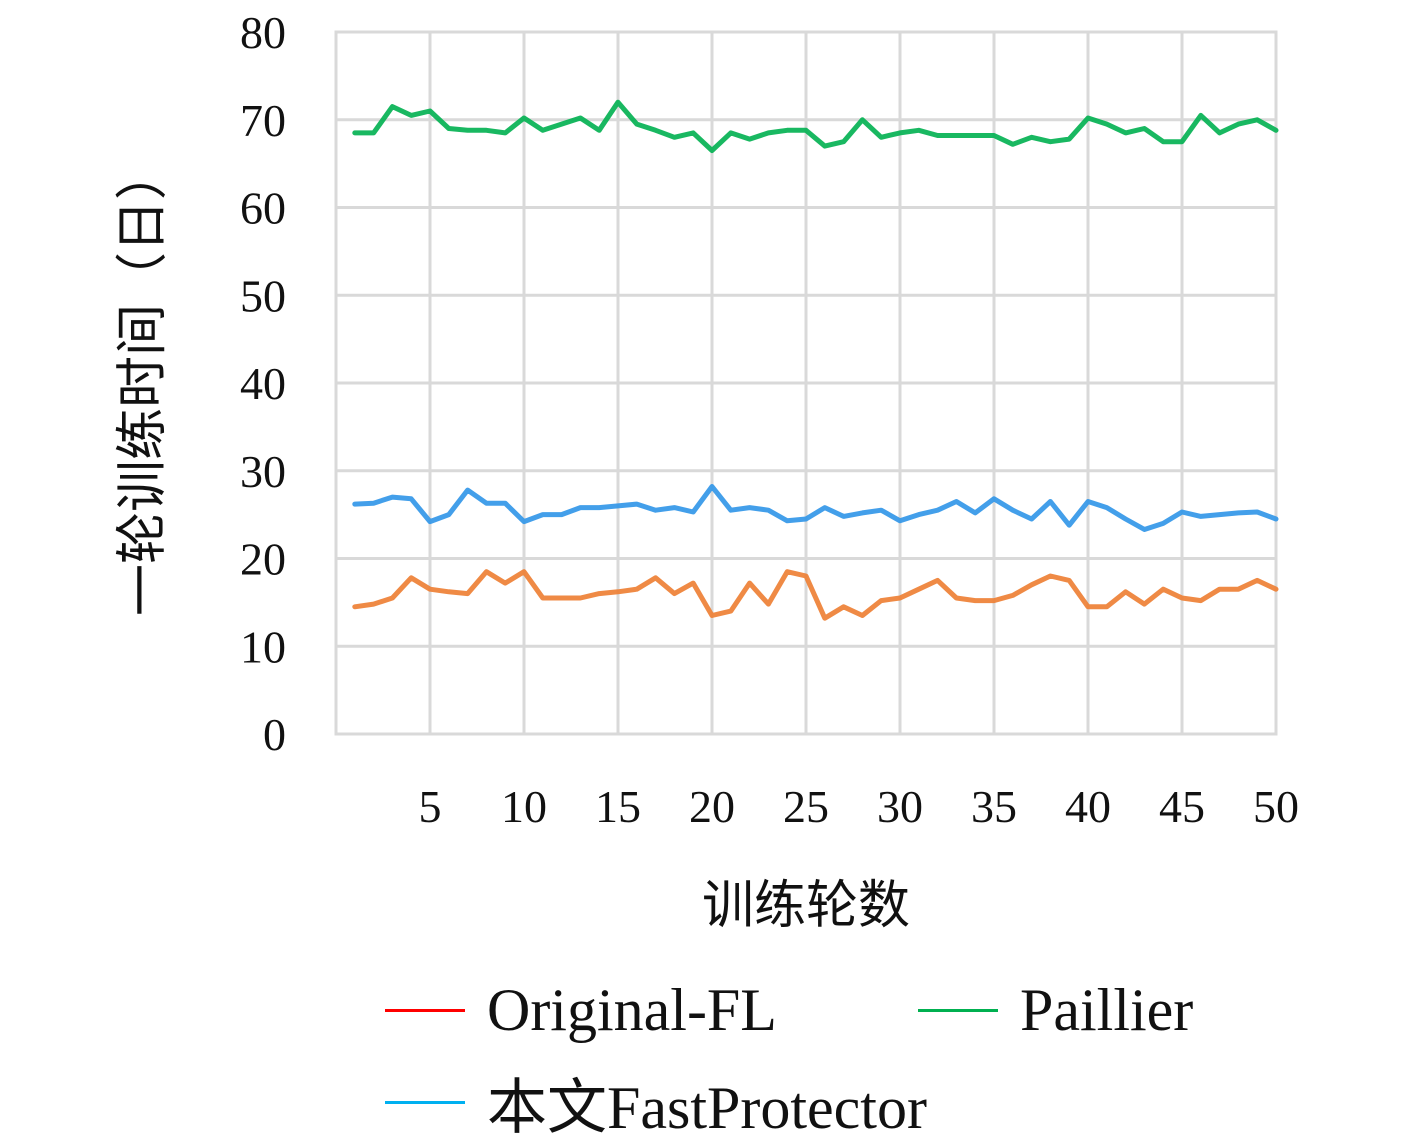  I want to click on y-tick-label: 80, so click(263, 32).